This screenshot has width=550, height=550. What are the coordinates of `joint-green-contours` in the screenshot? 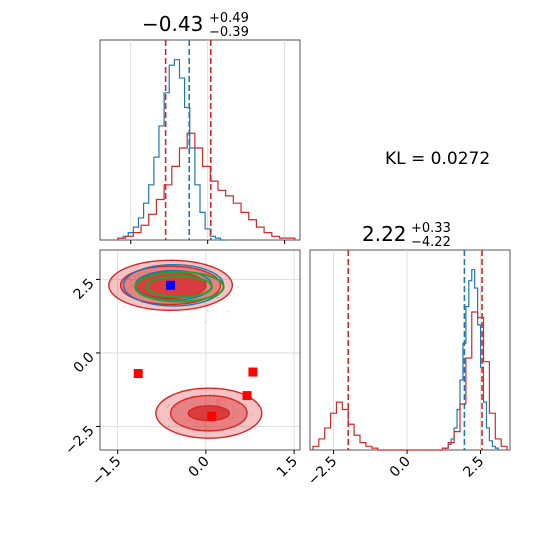 It's located at (179, 286).